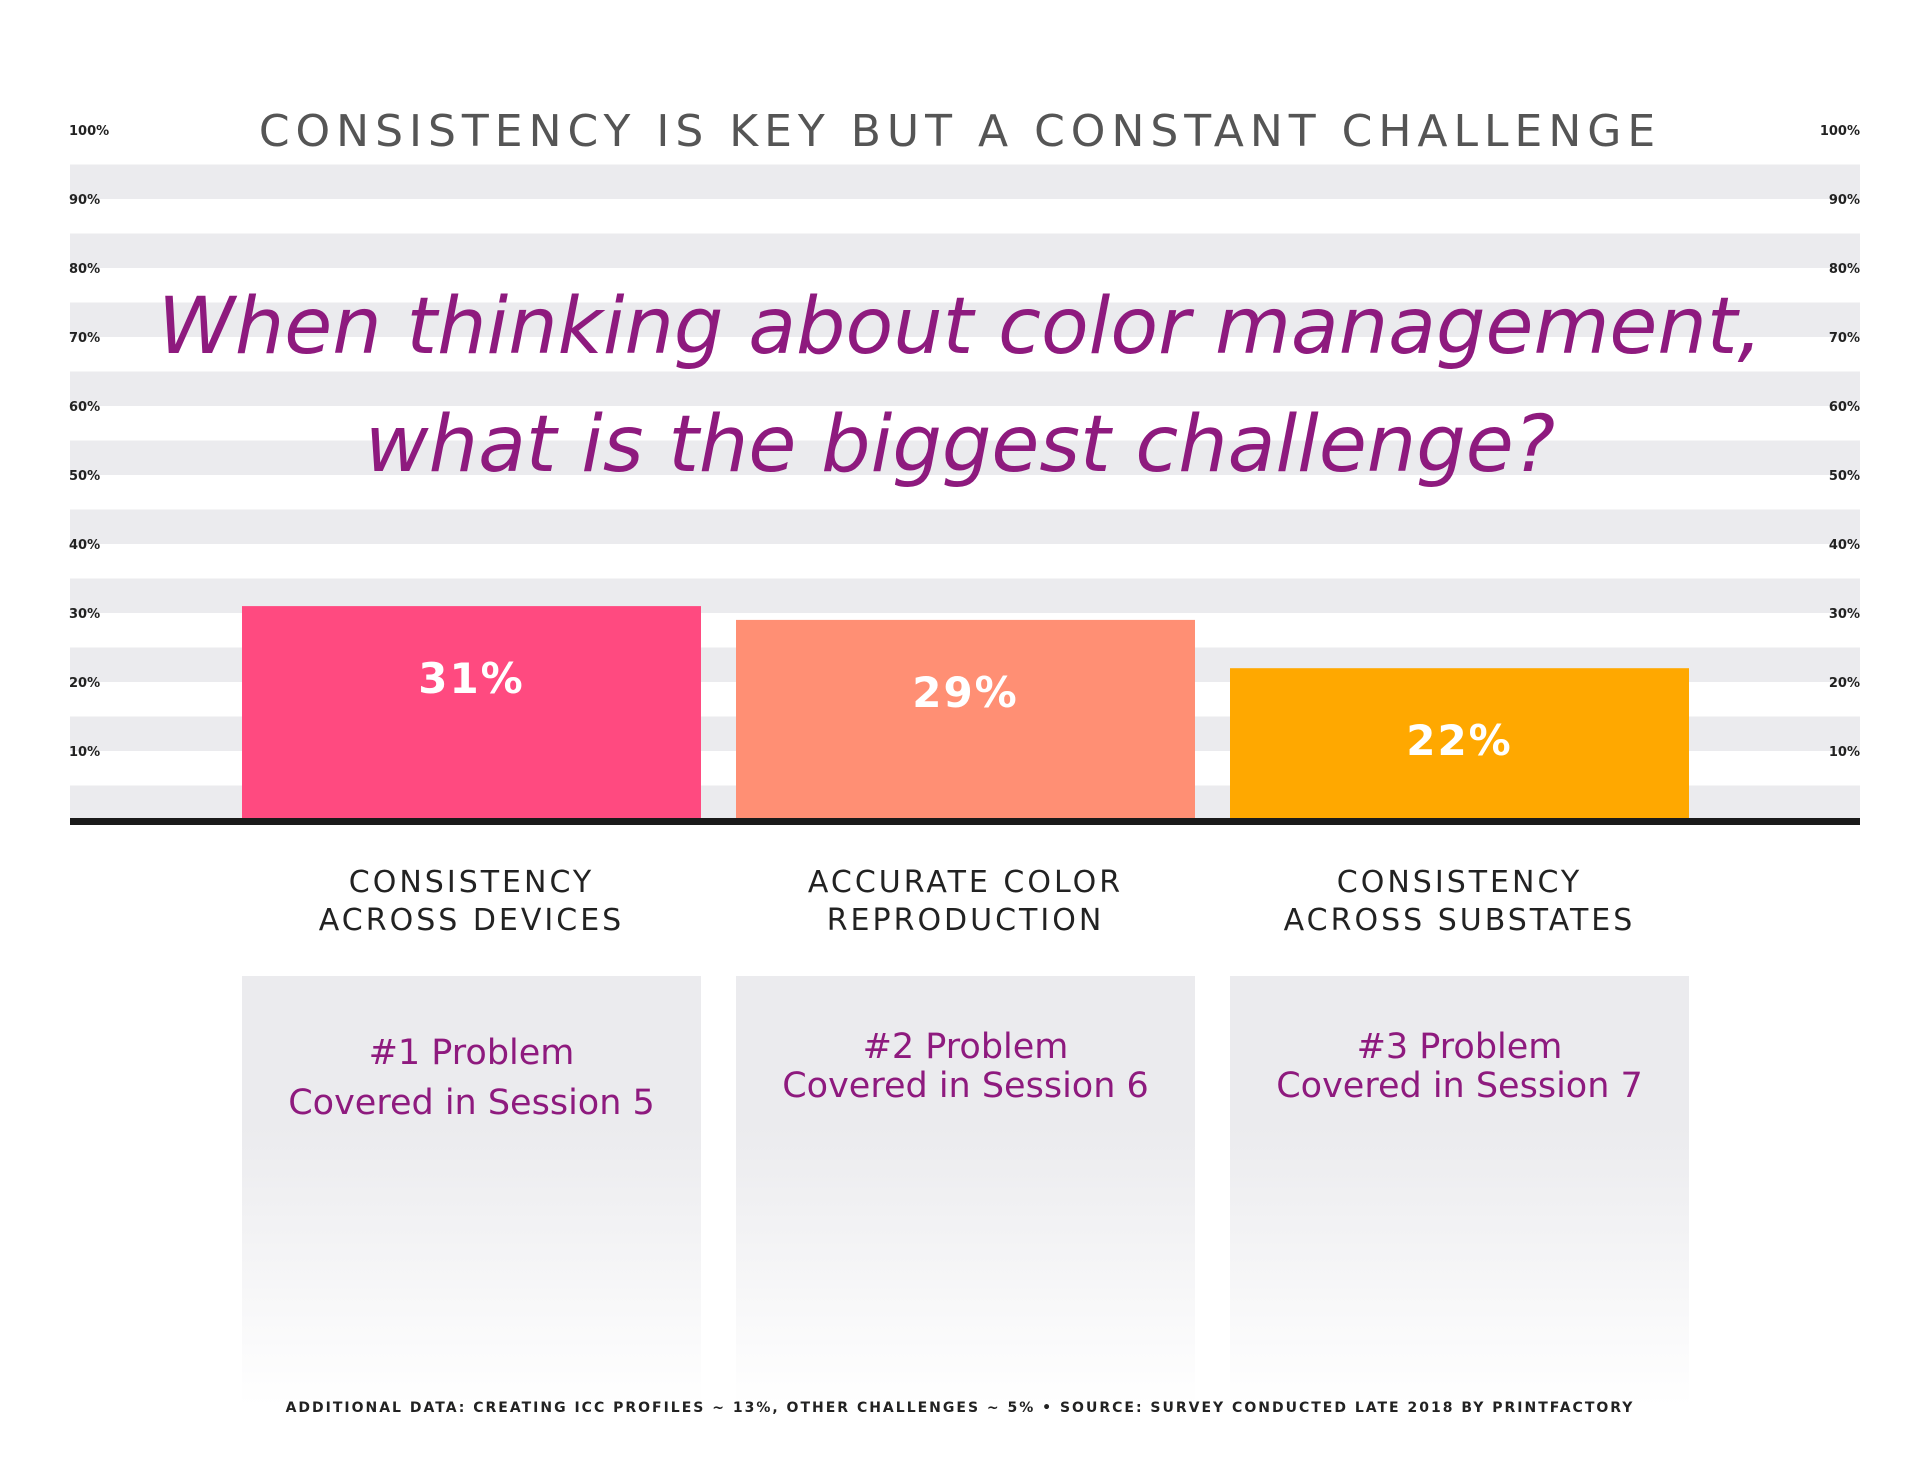 The height and width of the screenshot is (1484, 1920). What do you see at coordinates (1844, 200) in the screenshot?
I see `y-tick-label-right: 90%` at bounding box center [1844, 200].